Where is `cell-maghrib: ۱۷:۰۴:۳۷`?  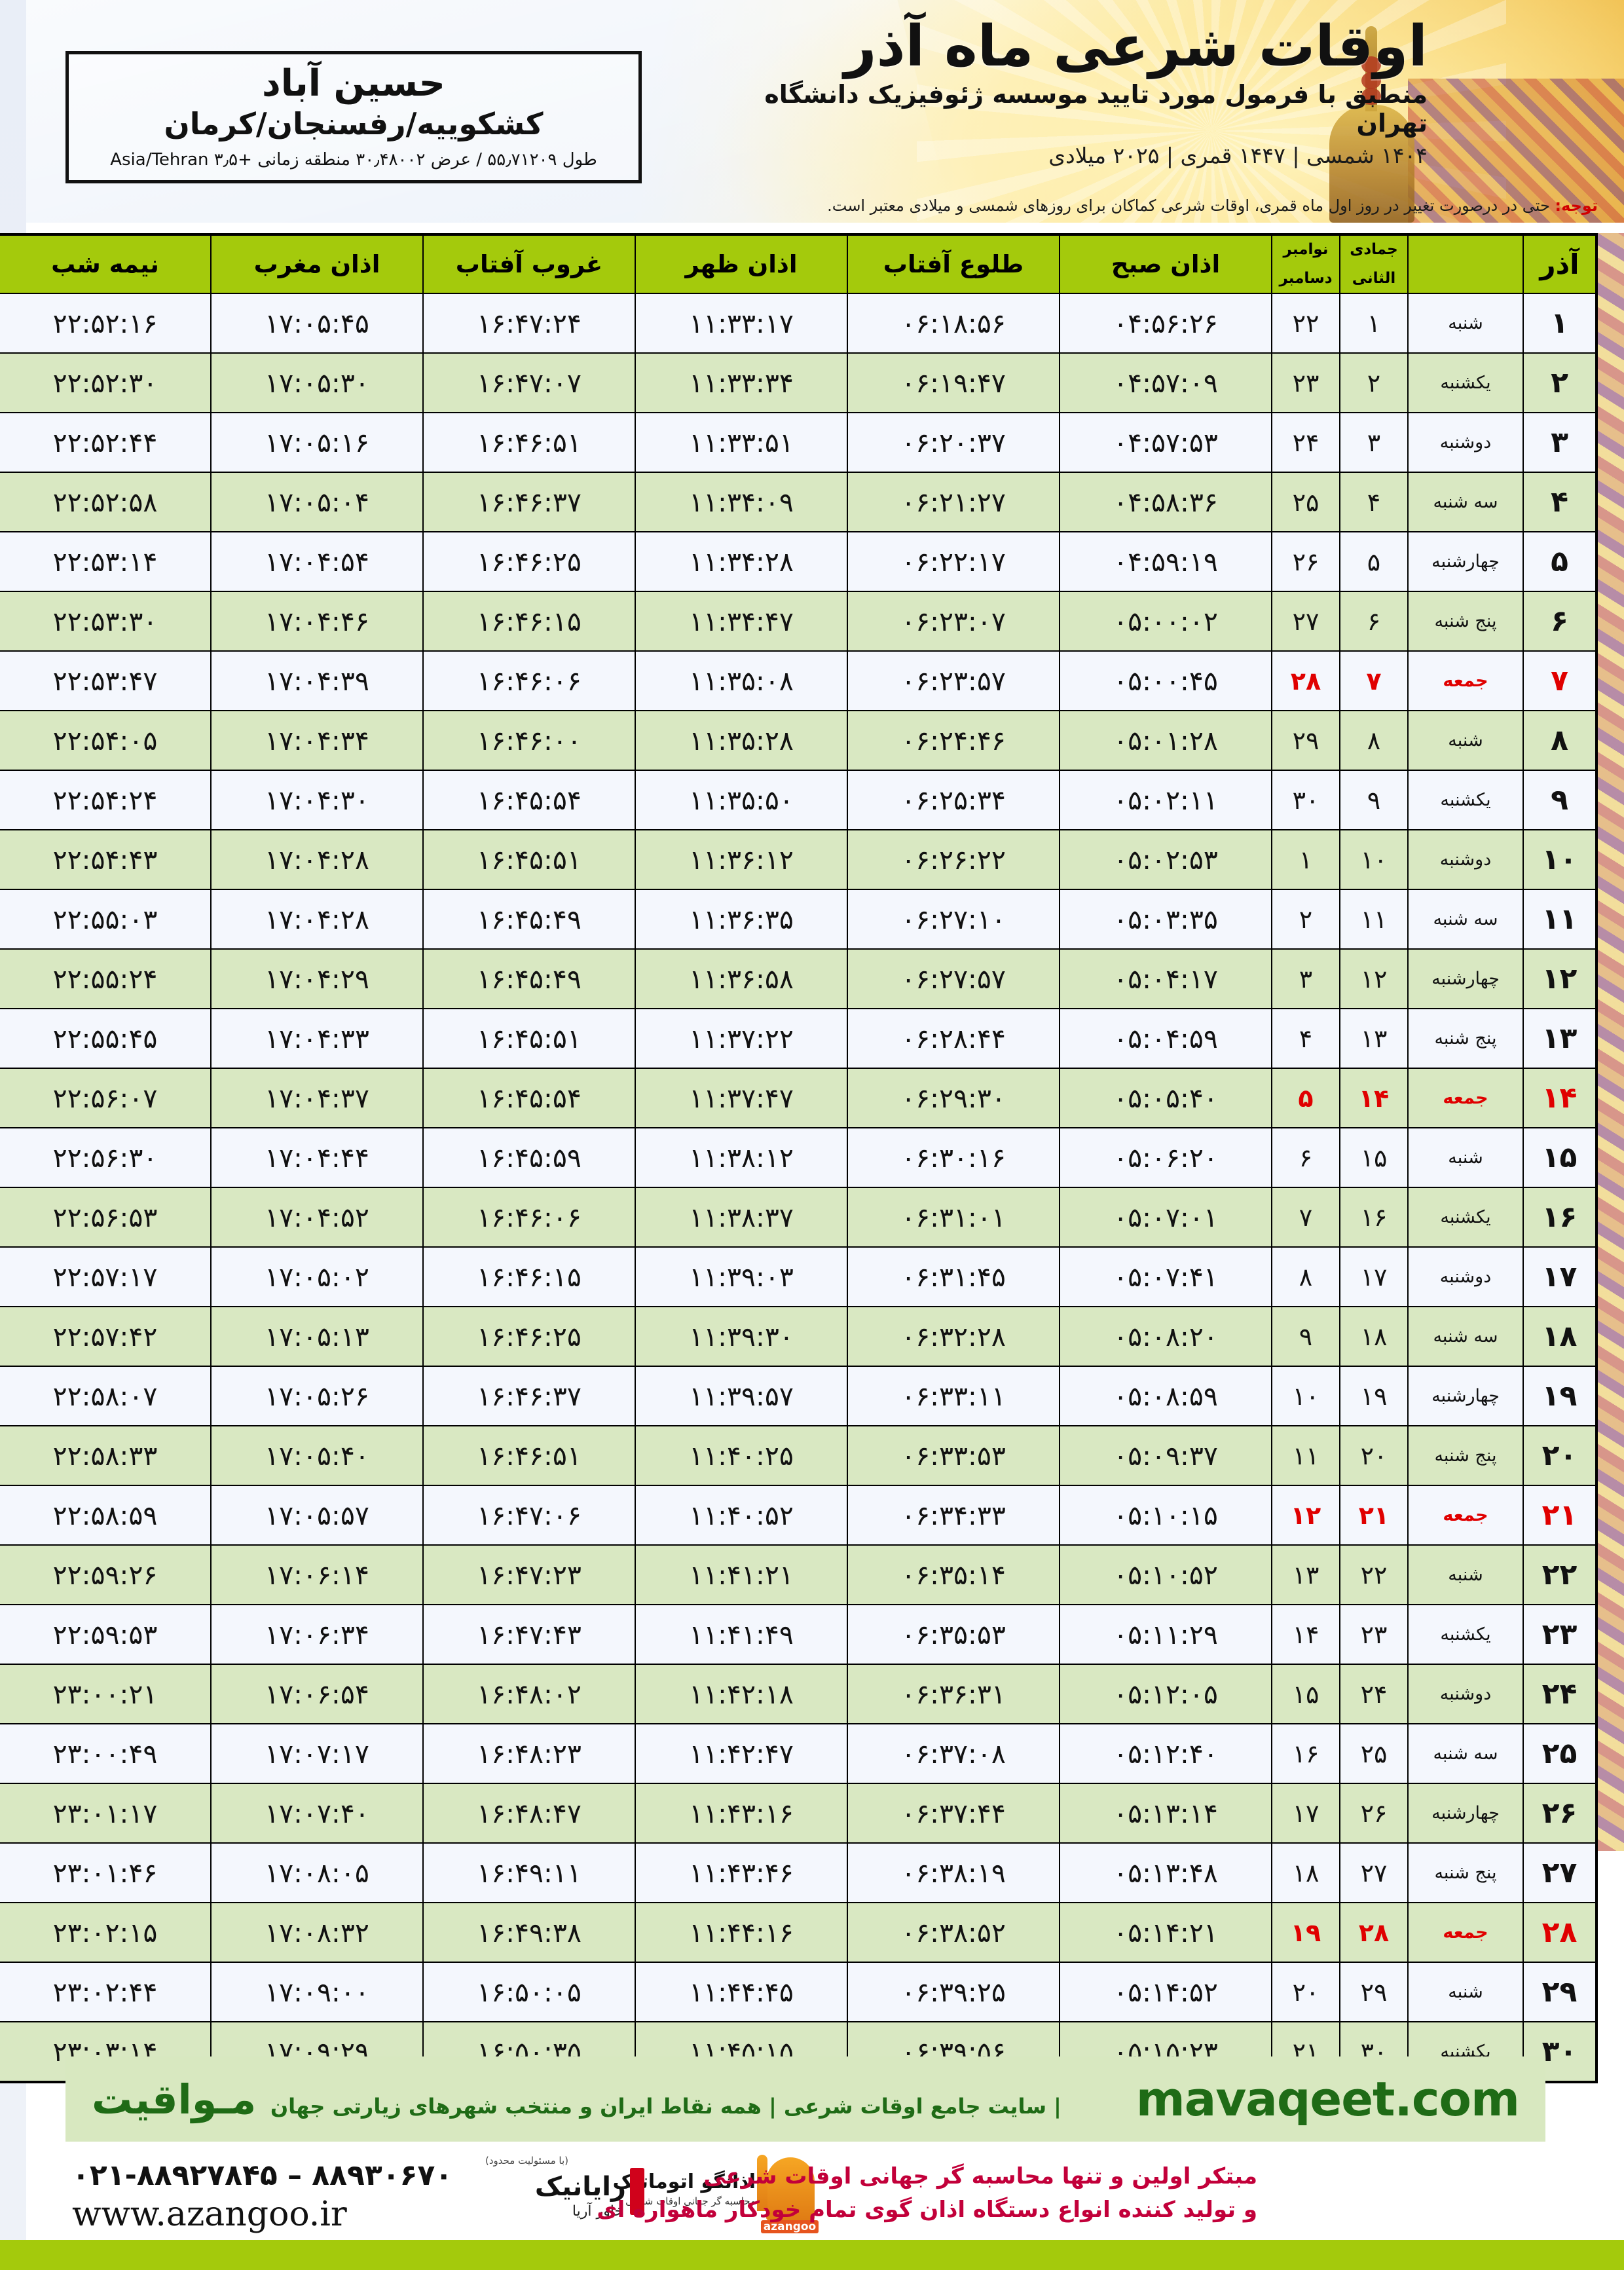
cell-maghrib: ۱۷:۰۴:۳۷ is located at coordinates (317, 1098).